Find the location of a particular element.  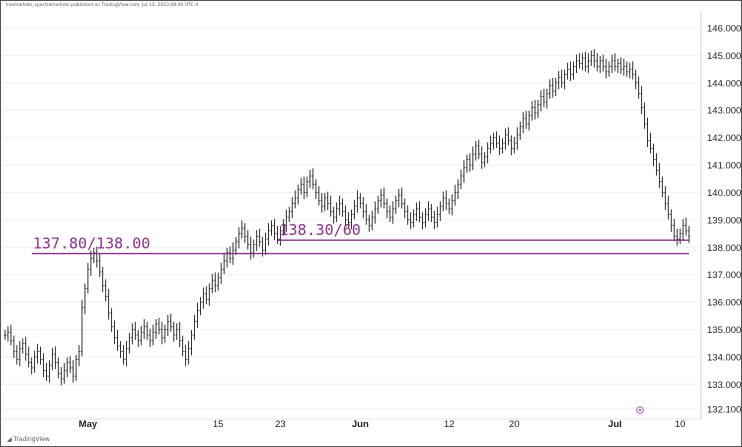

price-tick-label: 145.000 is located at coordinates (724, 56).